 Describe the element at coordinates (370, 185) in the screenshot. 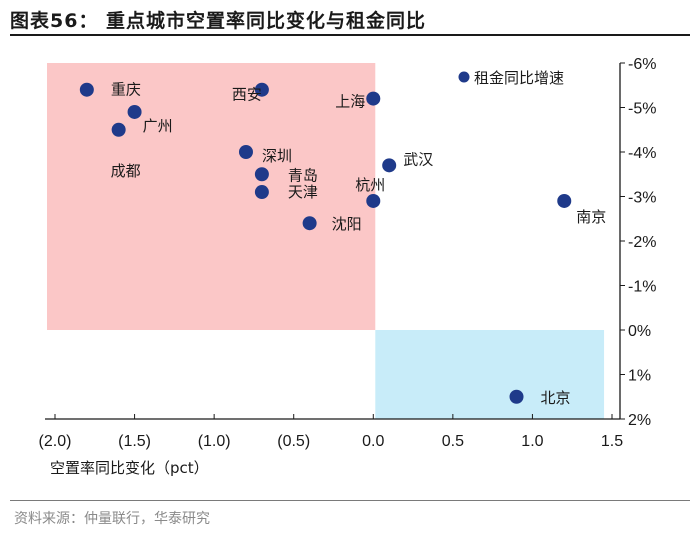

I see `data-point-label: 杭州` at that location.